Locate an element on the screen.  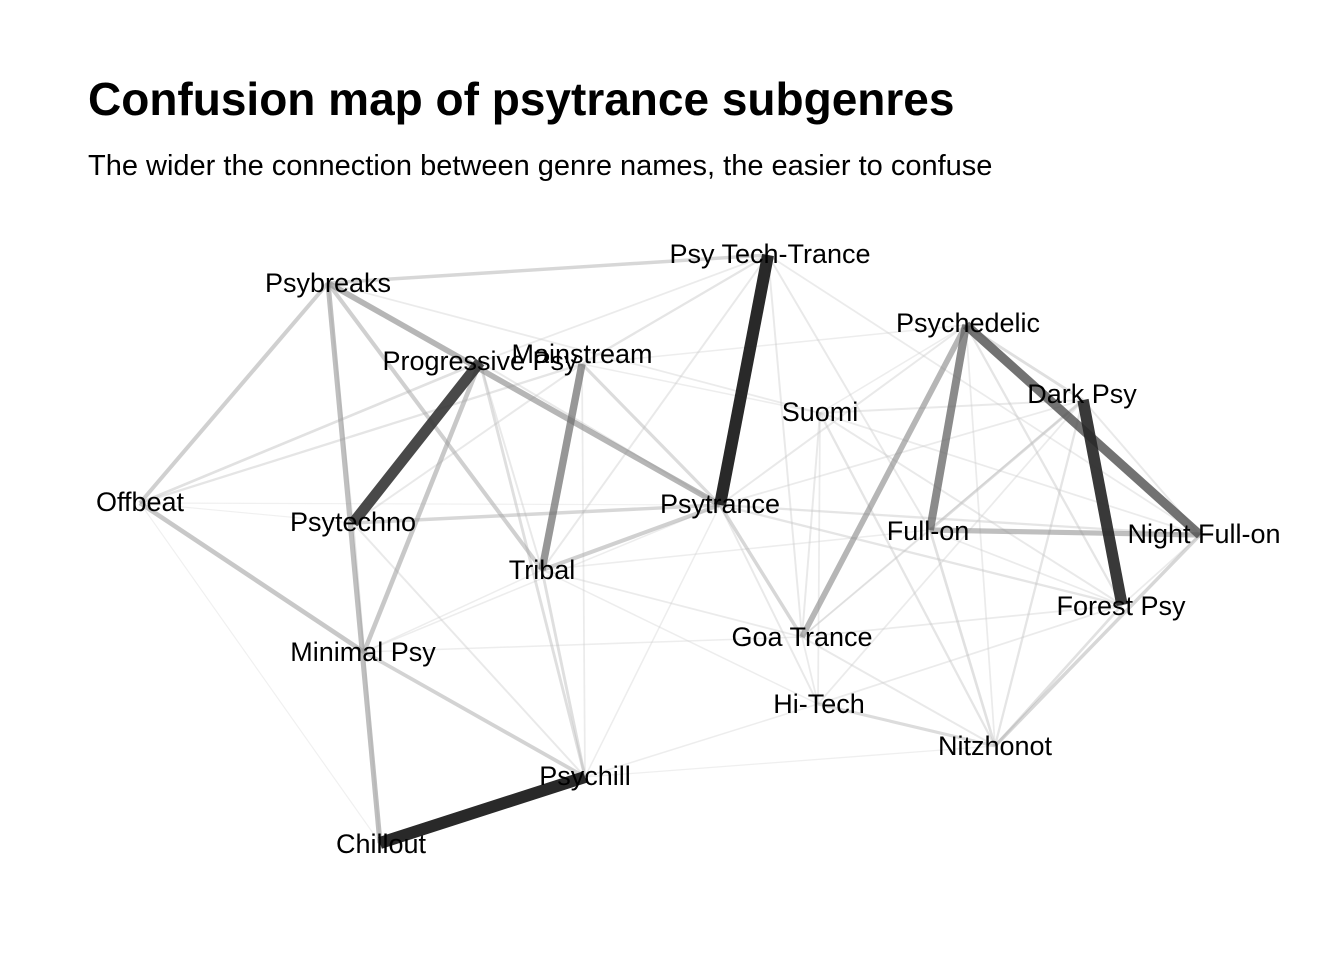
node-label-offbeat: Offbeat is located at coordinates (140, 502).